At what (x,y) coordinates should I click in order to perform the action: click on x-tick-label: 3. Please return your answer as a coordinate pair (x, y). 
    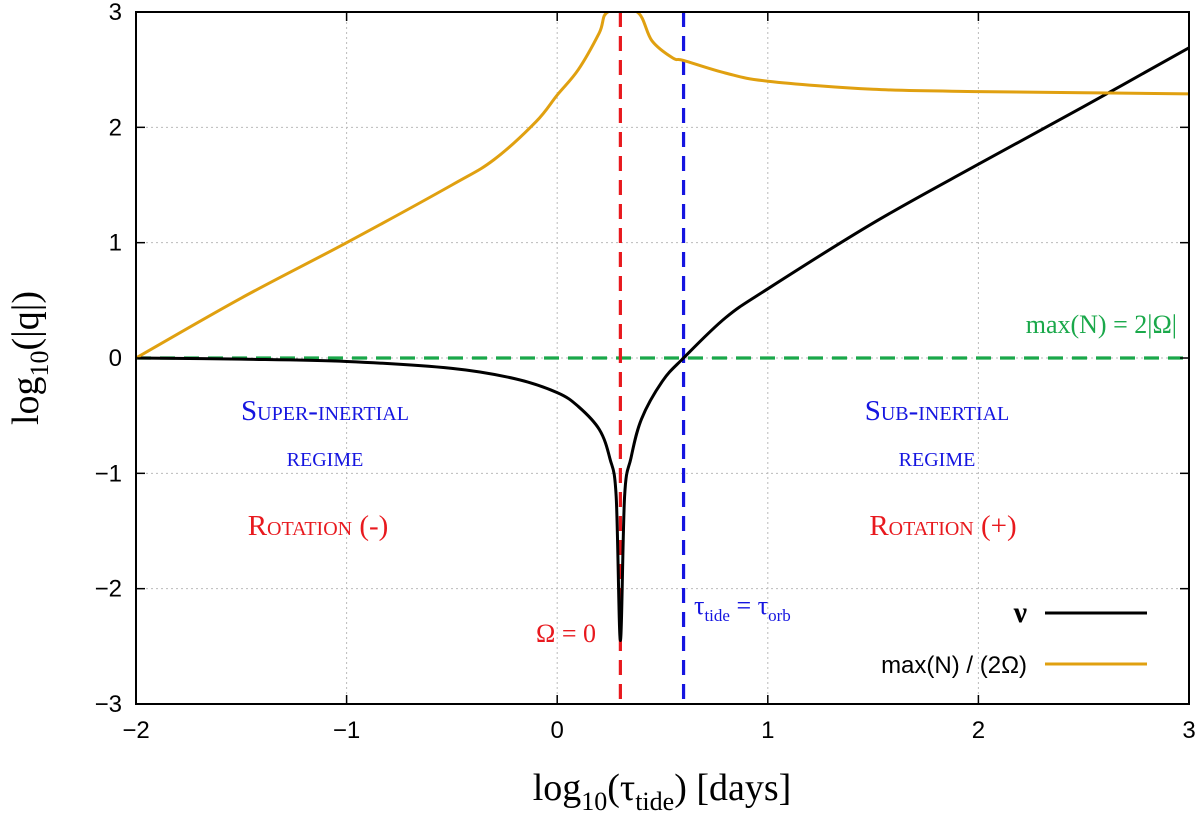
    Looking at the image, I should click on (1188, 730).